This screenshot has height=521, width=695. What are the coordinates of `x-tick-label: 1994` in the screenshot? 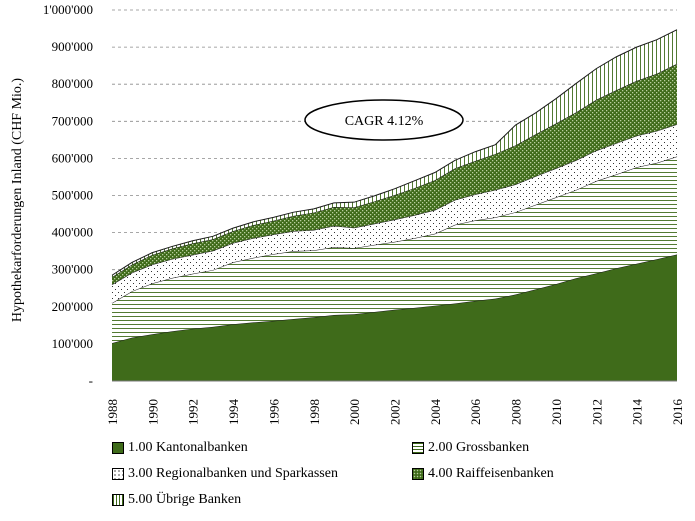 It's located at (233, 412).